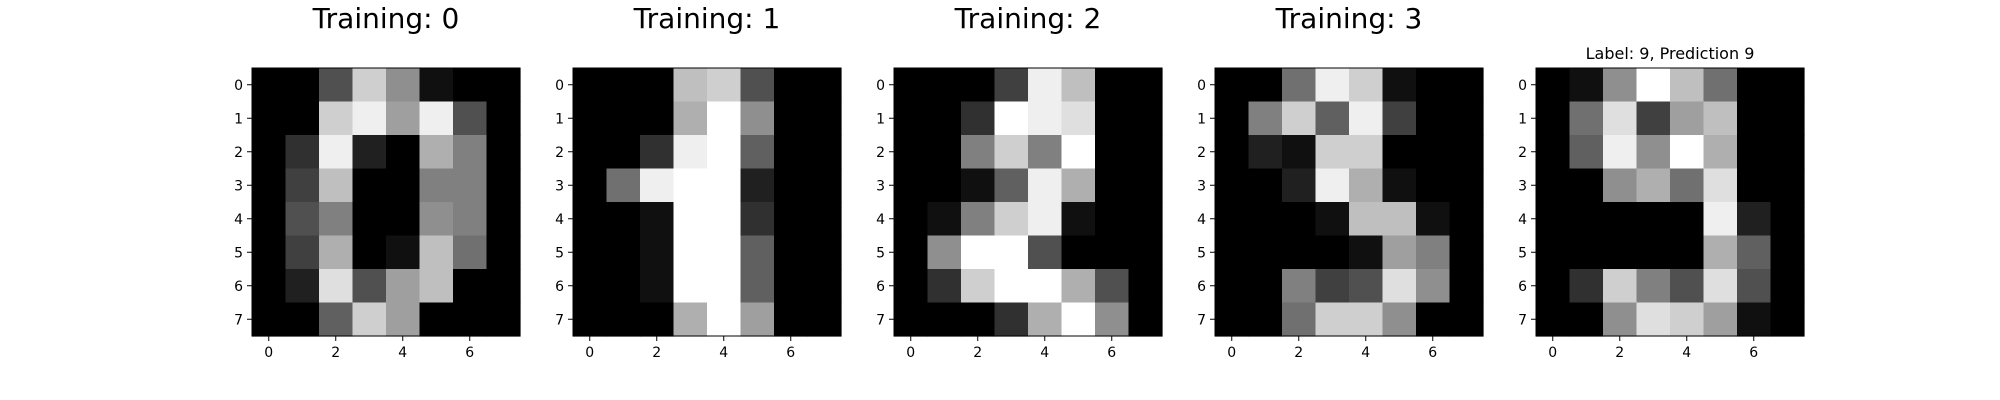 The width and height of the screenshot is (2000, 400). Describe the element at coordinates (1019, 181) in the screenshot. I see `digit-panel-2: 0 2 4 6 0 1 2 3 4 5 6 7 Training: 2` at that location.